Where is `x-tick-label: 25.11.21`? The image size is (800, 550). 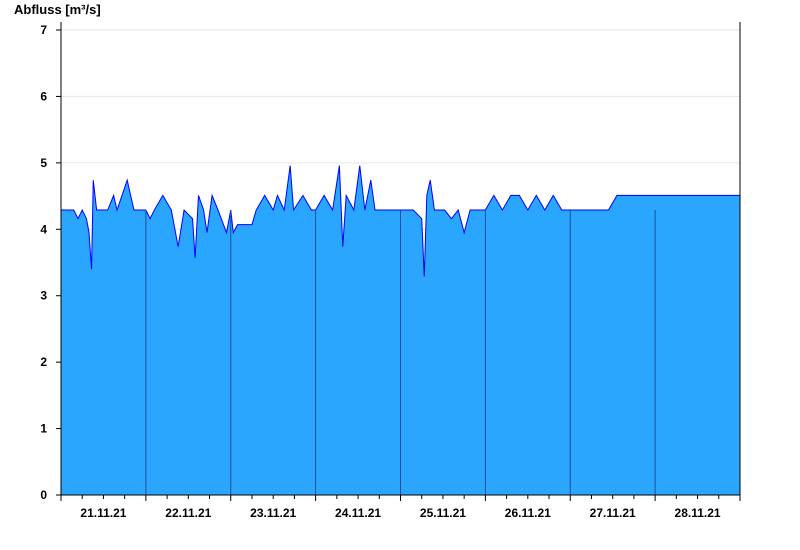
x-tick-label: 25.11.21 is located at coordinates (443, 513).